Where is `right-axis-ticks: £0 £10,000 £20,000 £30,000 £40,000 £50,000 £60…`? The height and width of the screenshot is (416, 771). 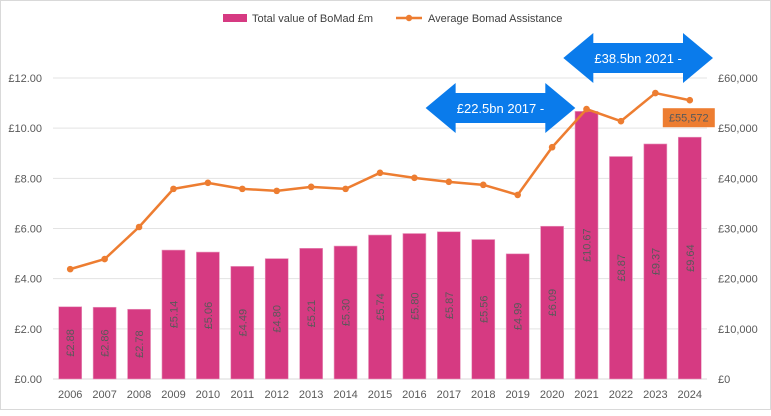
right-axis-ticks: £0 £10,000 £20,000 £30,000 £40,000 £50,000 £60… is located at coordinates (738, 229).